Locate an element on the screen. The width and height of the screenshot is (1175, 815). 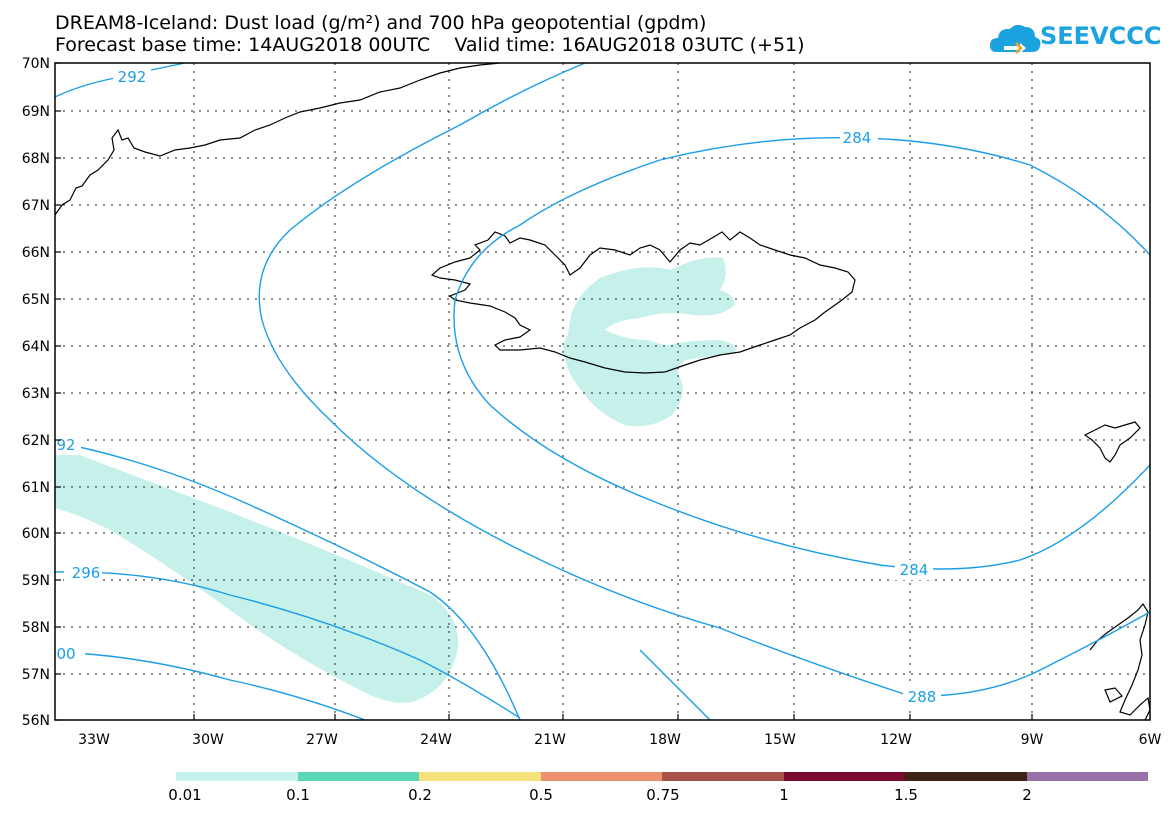
lat-label-70n: 70N is located at coordinates (36, 64).